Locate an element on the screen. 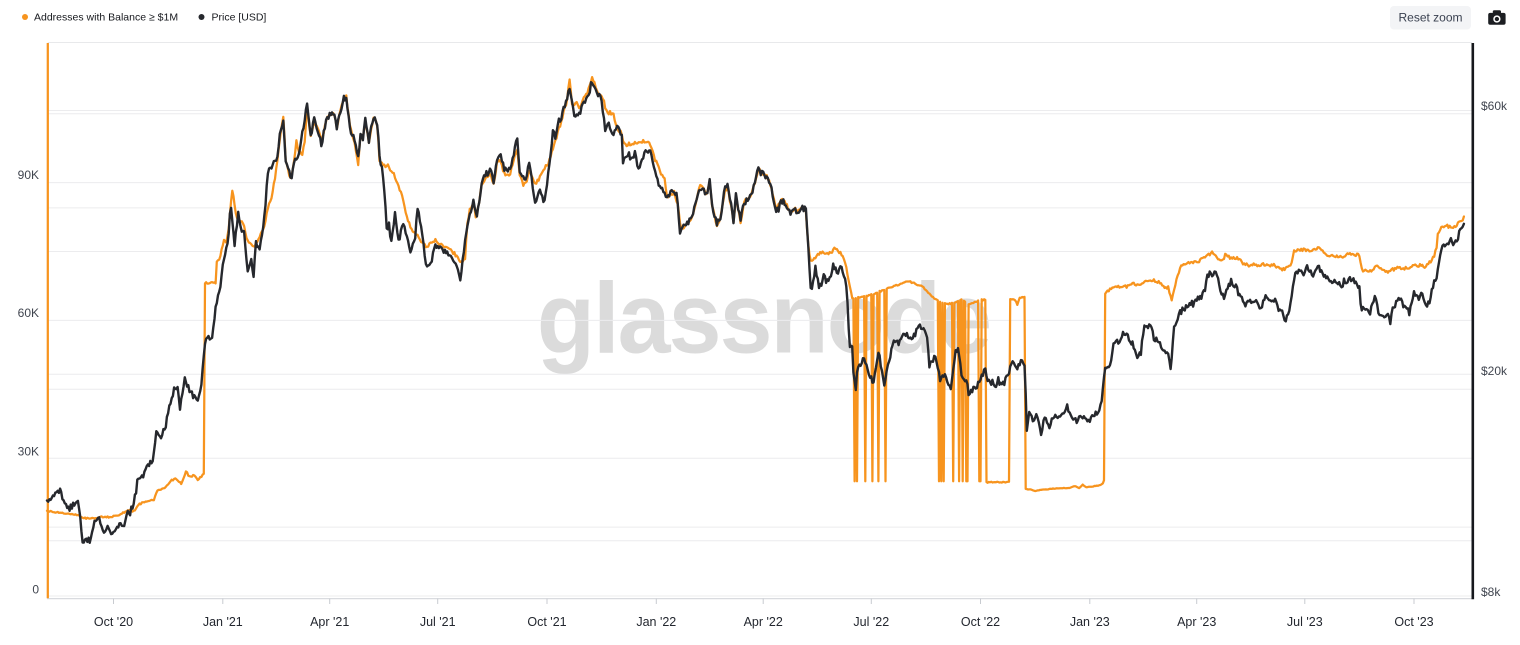  svg-text: Apr '21 is located at coordinates (329, 622).